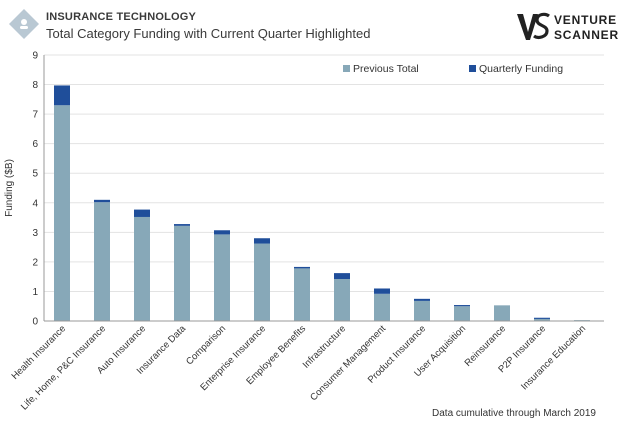 The height and width of the screenshot is (429, 620). I want to click on y-tick-label: 1, so click(35, 292).